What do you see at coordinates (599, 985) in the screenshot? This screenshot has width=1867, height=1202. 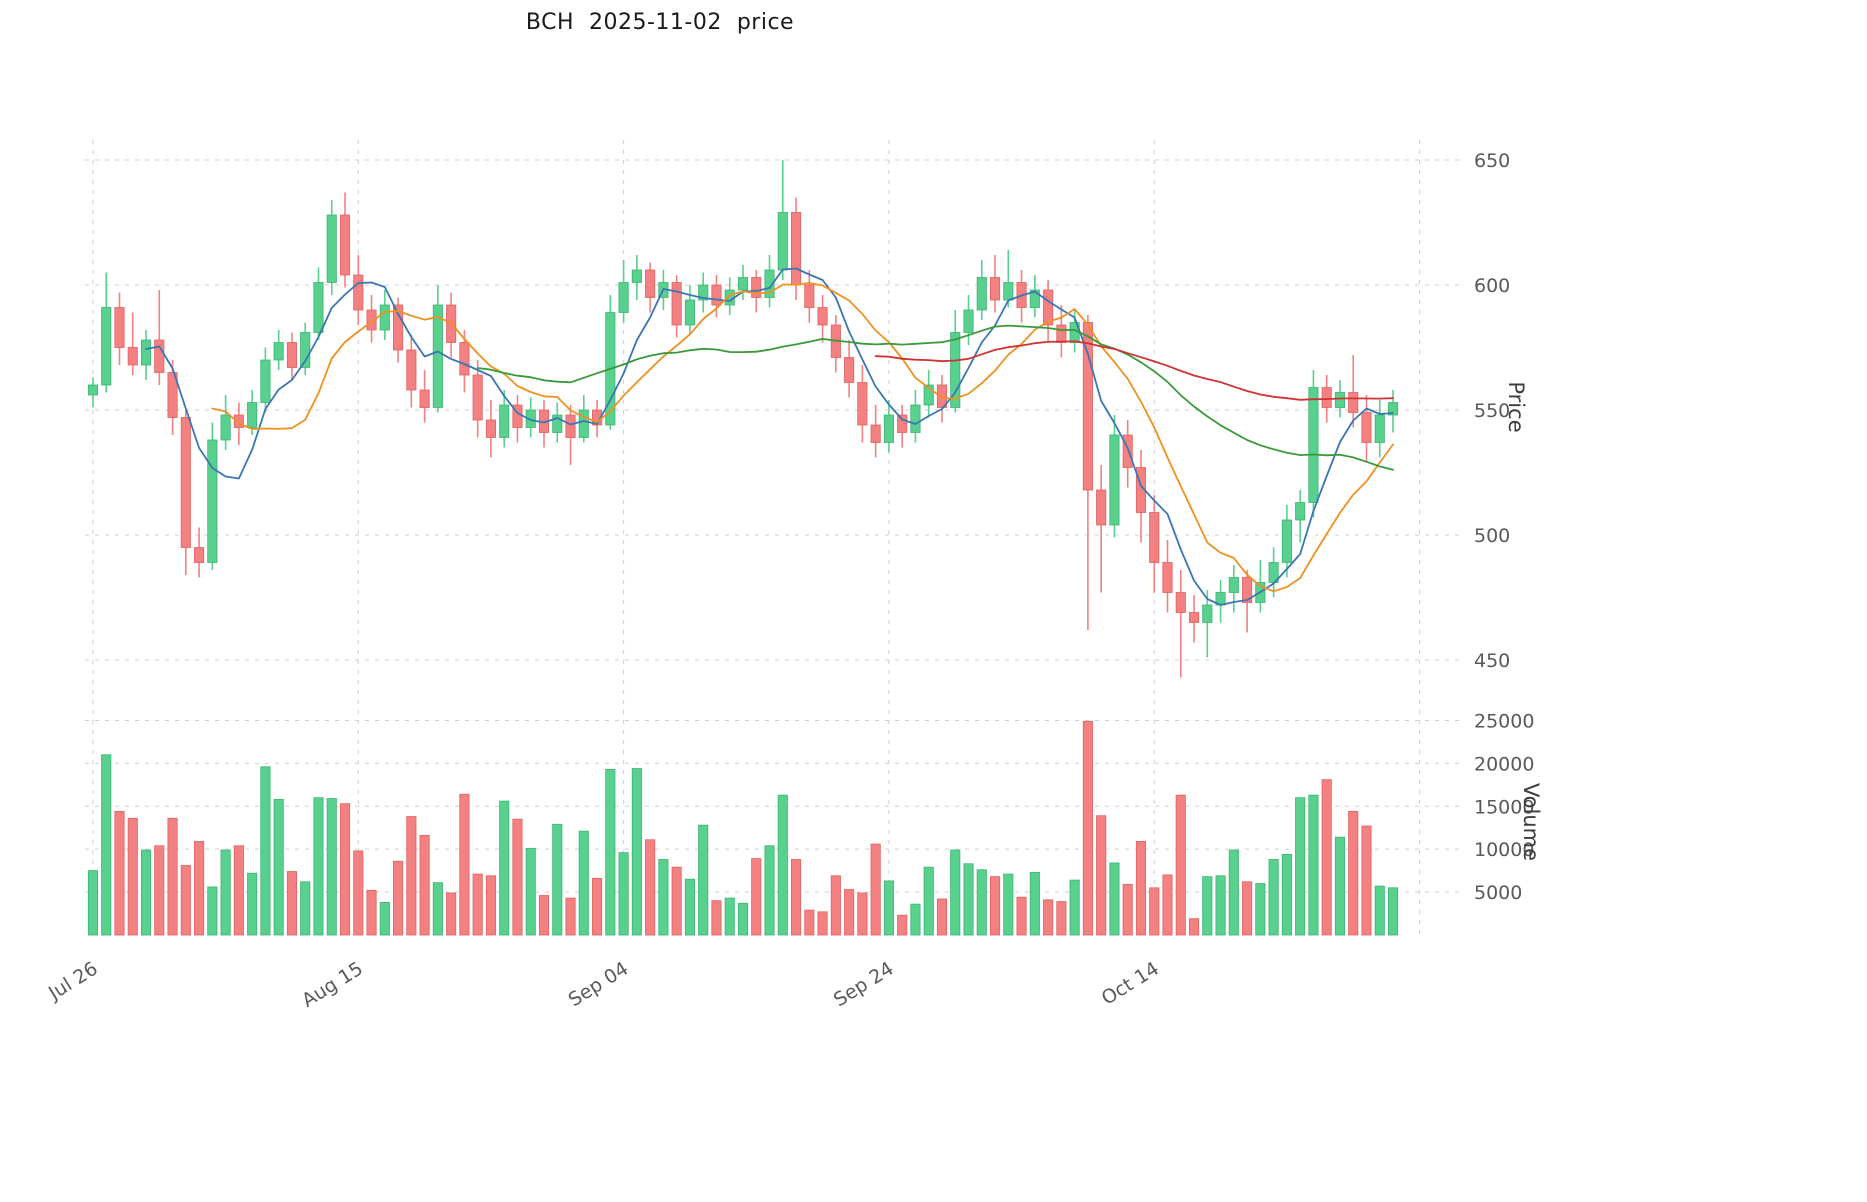 I see `x-tick-label: Sep 04` at bounding box center [599, 985].